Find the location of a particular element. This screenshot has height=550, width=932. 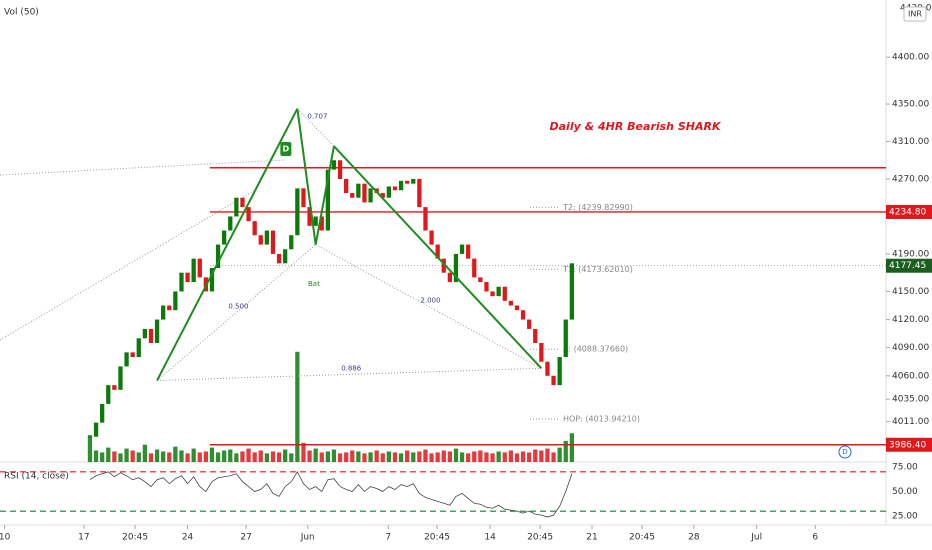

y-tick-label: 4035.00 is located at coordinates (910, 400).